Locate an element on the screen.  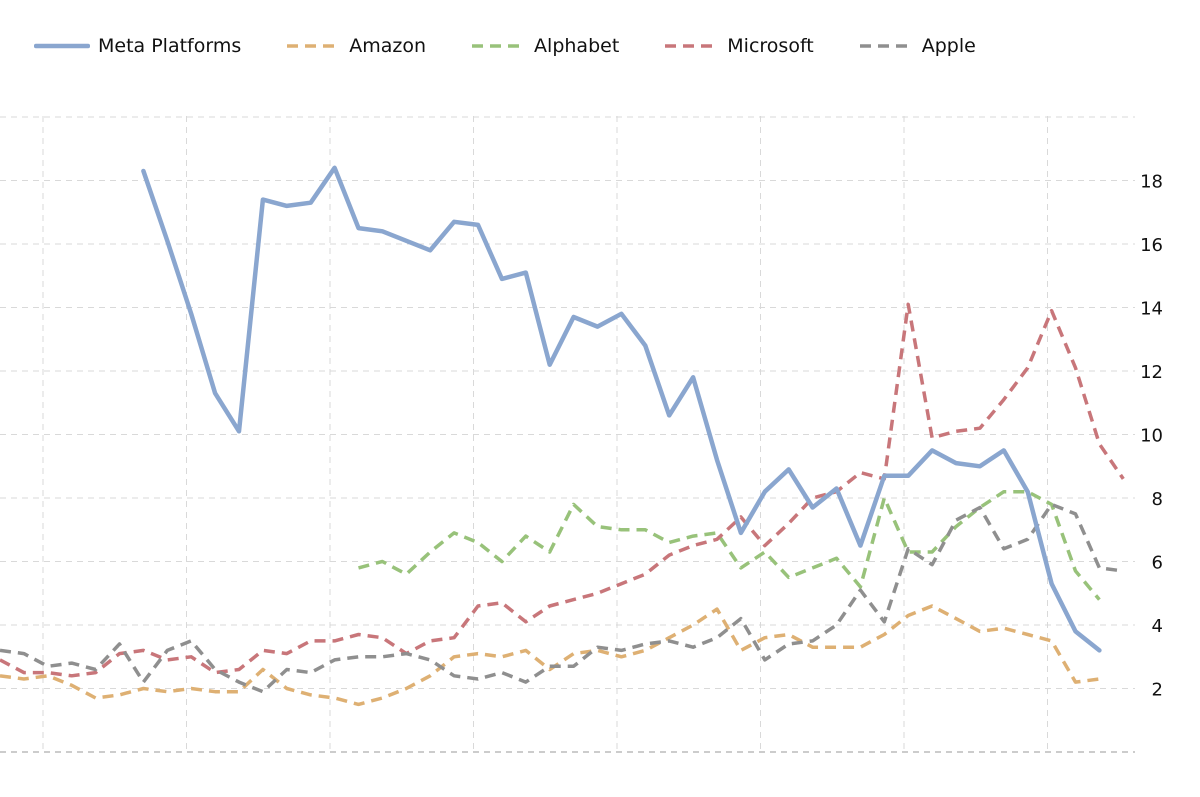
y-tick-label: 10 is located at coordinates (1151, 436).